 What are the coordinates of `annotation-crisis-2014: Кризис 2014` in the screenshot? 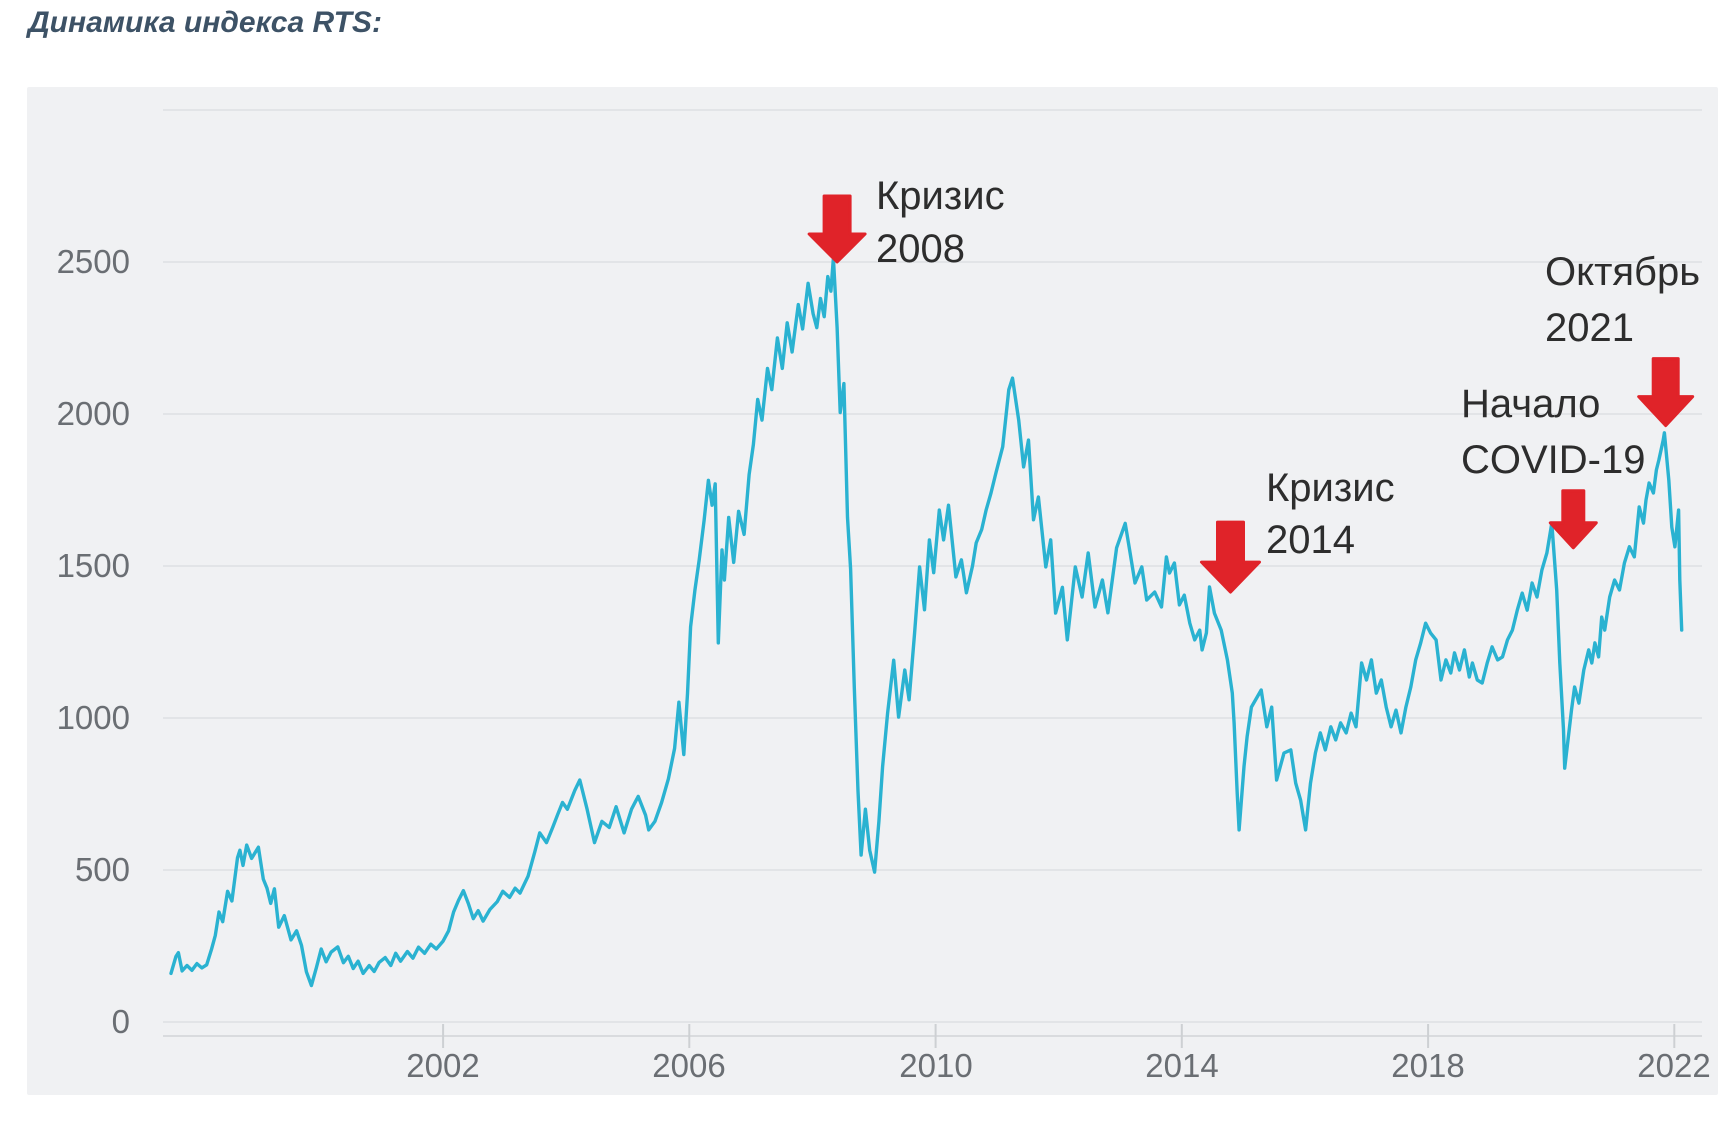 It's located at (1330, 514).